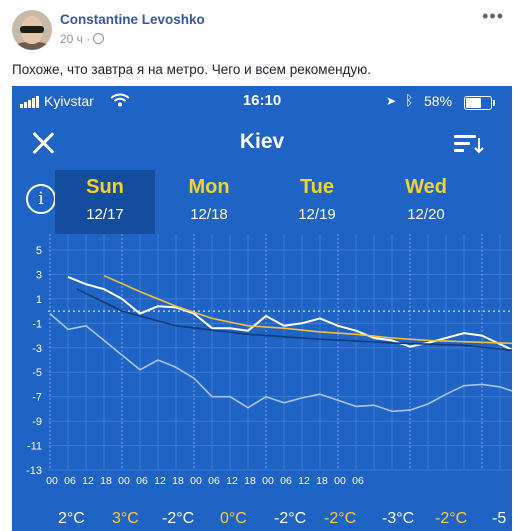 The image size is (514, 531). Describe the element at coordinates (105, 214) in the screenshot. I see `day-date: 12/17` at that location.